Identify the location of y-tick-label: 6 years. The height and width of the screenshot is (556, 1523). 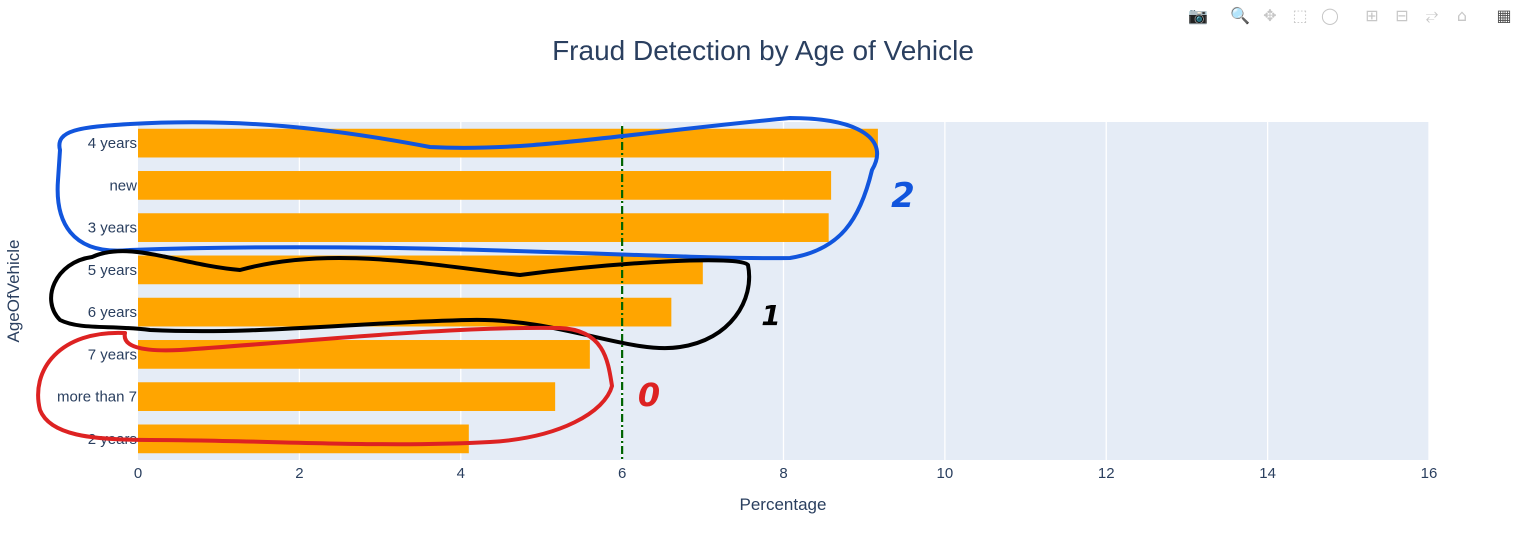
(112, 312).